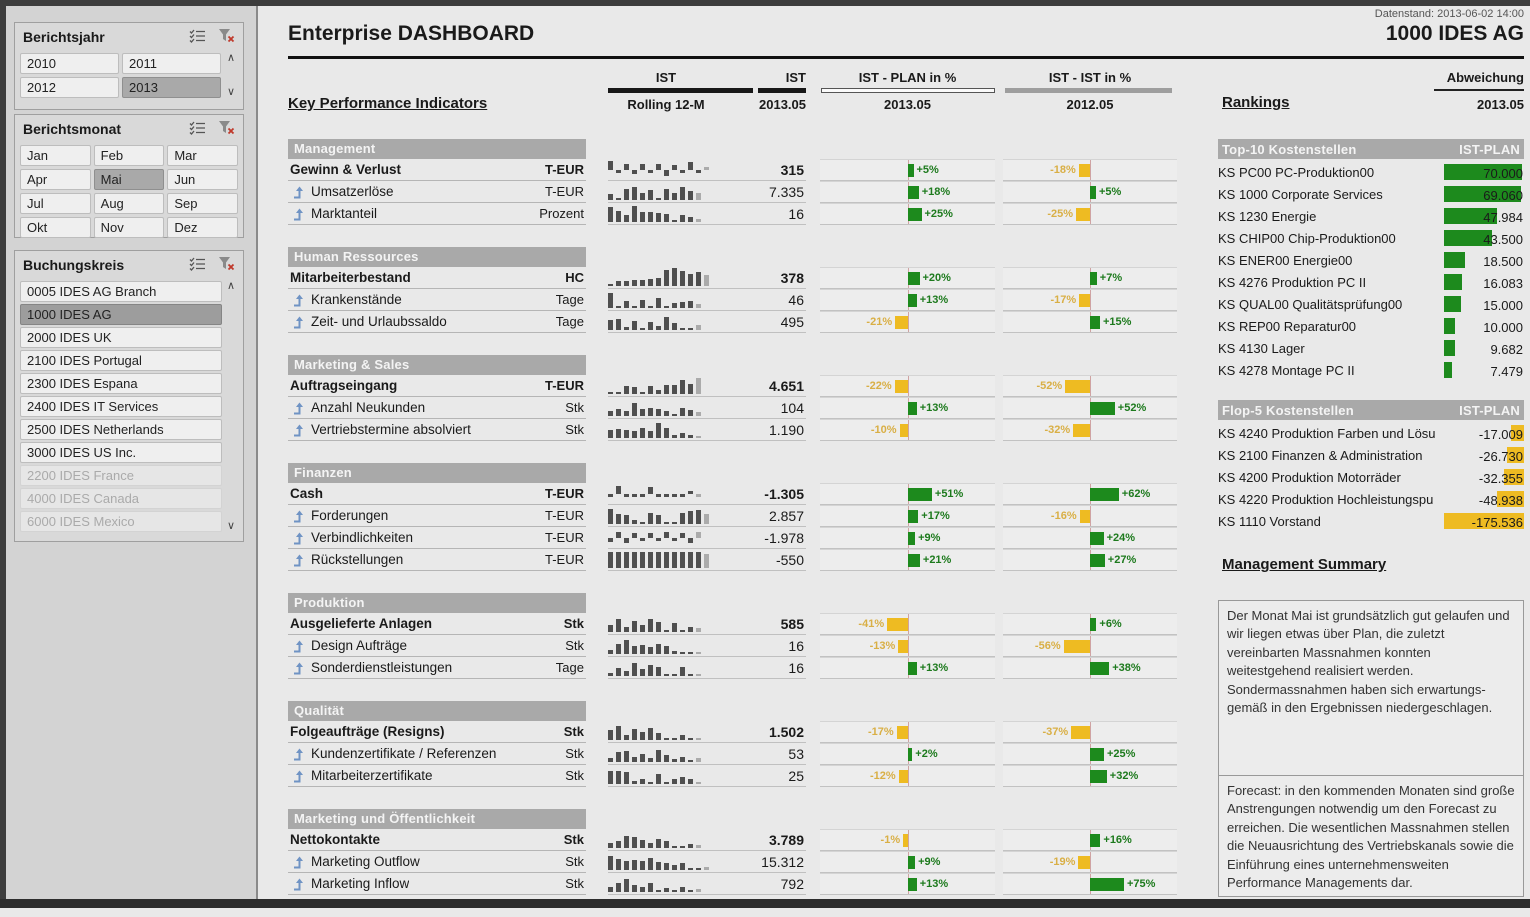  Describe the element at coordinates (908, 90) in the screenshot. I see `plan-header-bar` at that location.